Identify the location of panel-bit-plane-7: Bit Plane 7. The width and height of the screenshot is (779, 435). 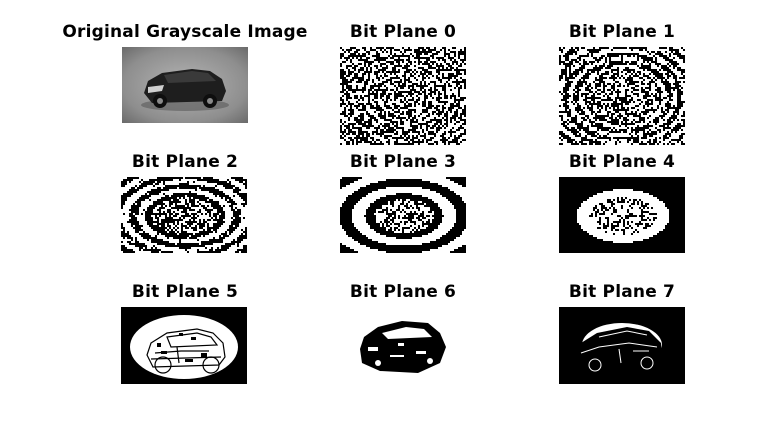
(622, 334).